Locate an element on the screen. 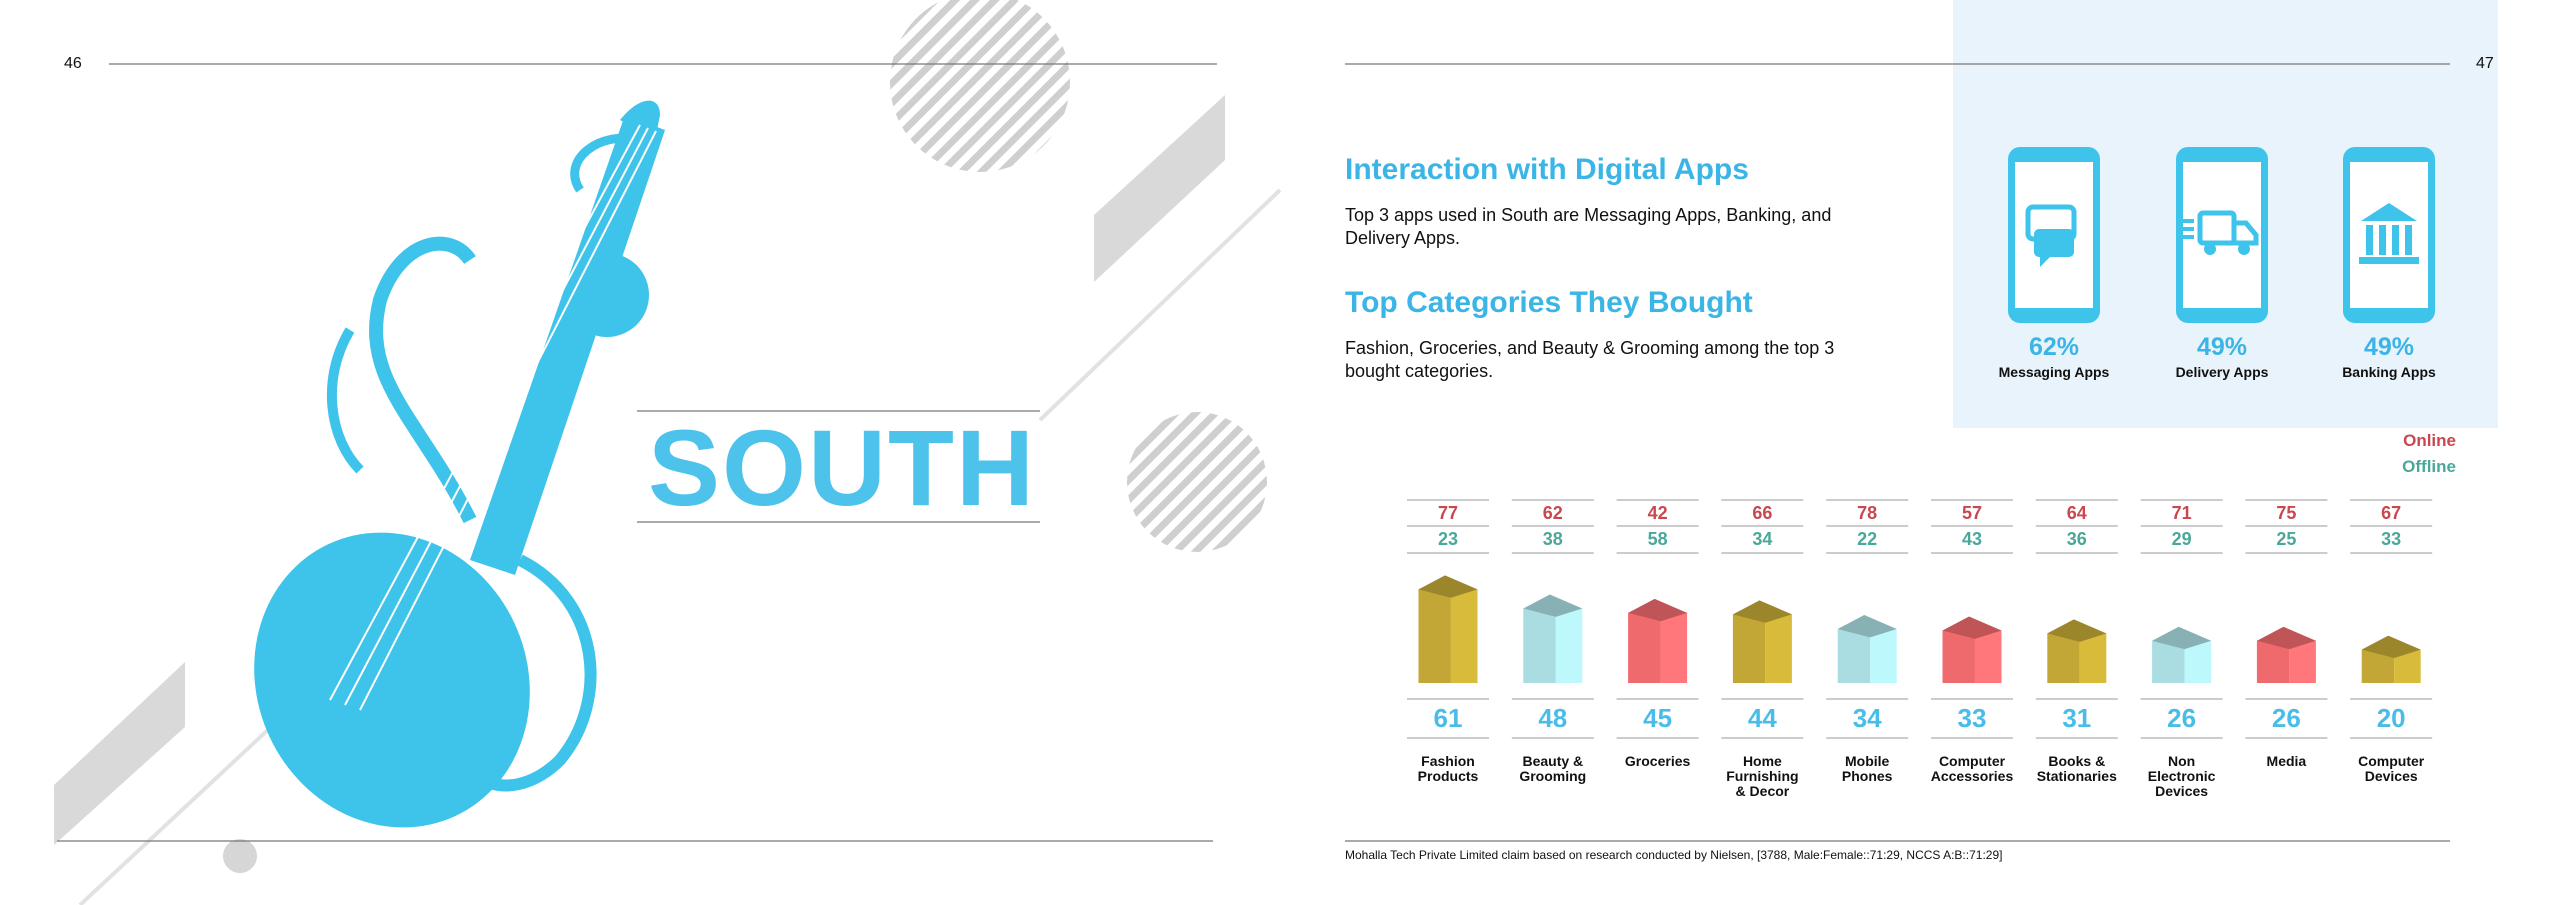 The width and height of the screenshot is (2560, 905). online-value: 71 is located at coordinates (2181, 513).